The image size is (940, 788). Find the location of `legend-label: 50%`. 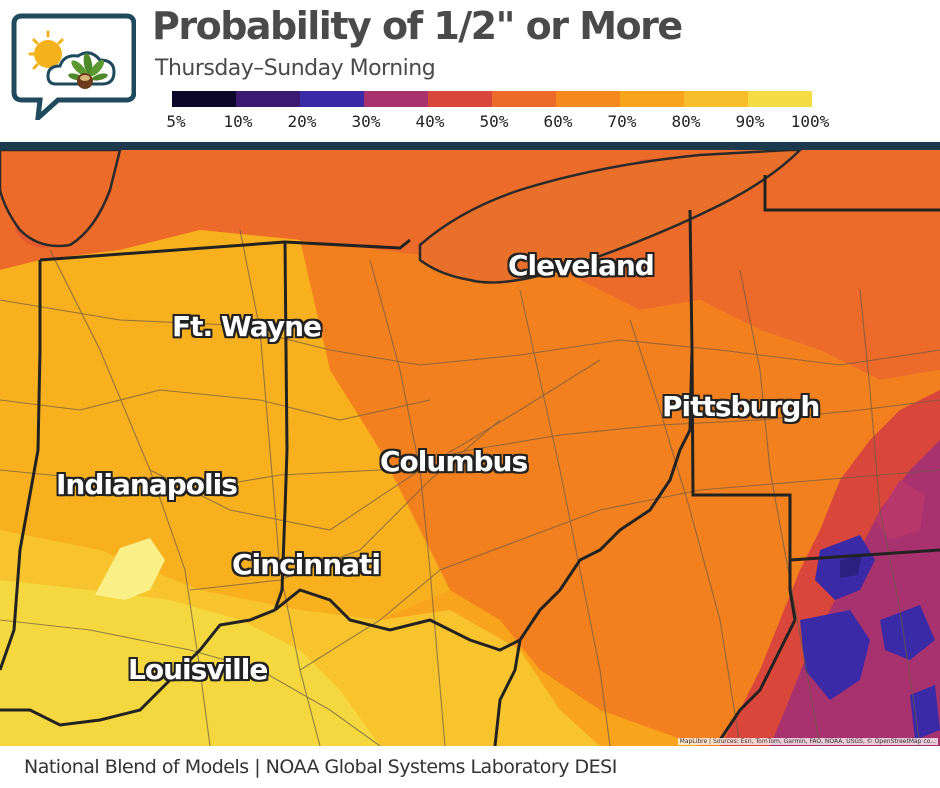

legend-label: 50% is located at coordinates (494, 121).